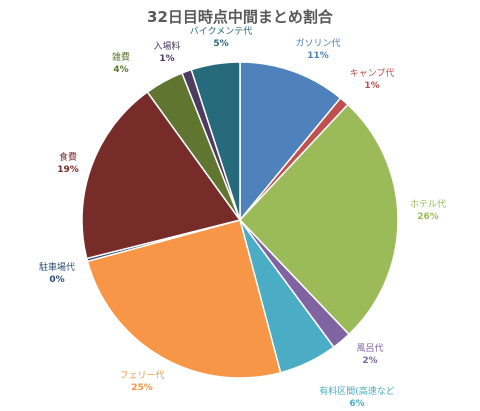 This screenshot has height=411, width=480. I want to click on slice-label: 有料区間(高速など, so click(357, 391).